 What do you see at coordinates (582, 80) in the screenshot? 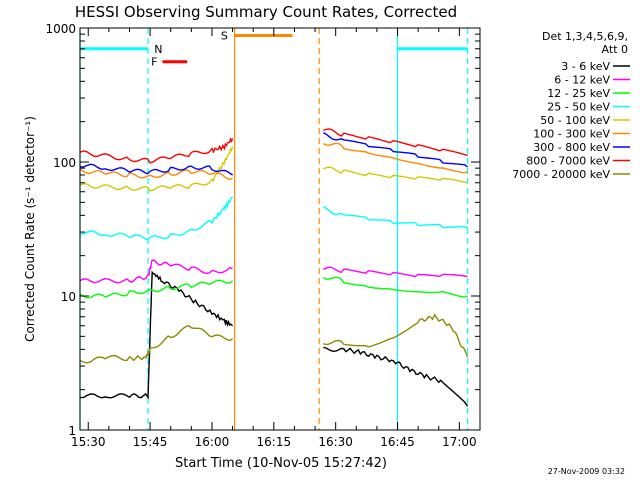
I see `legend-label-6-12-kev: 6 - 12 keV` at bounding box center [582, 80].